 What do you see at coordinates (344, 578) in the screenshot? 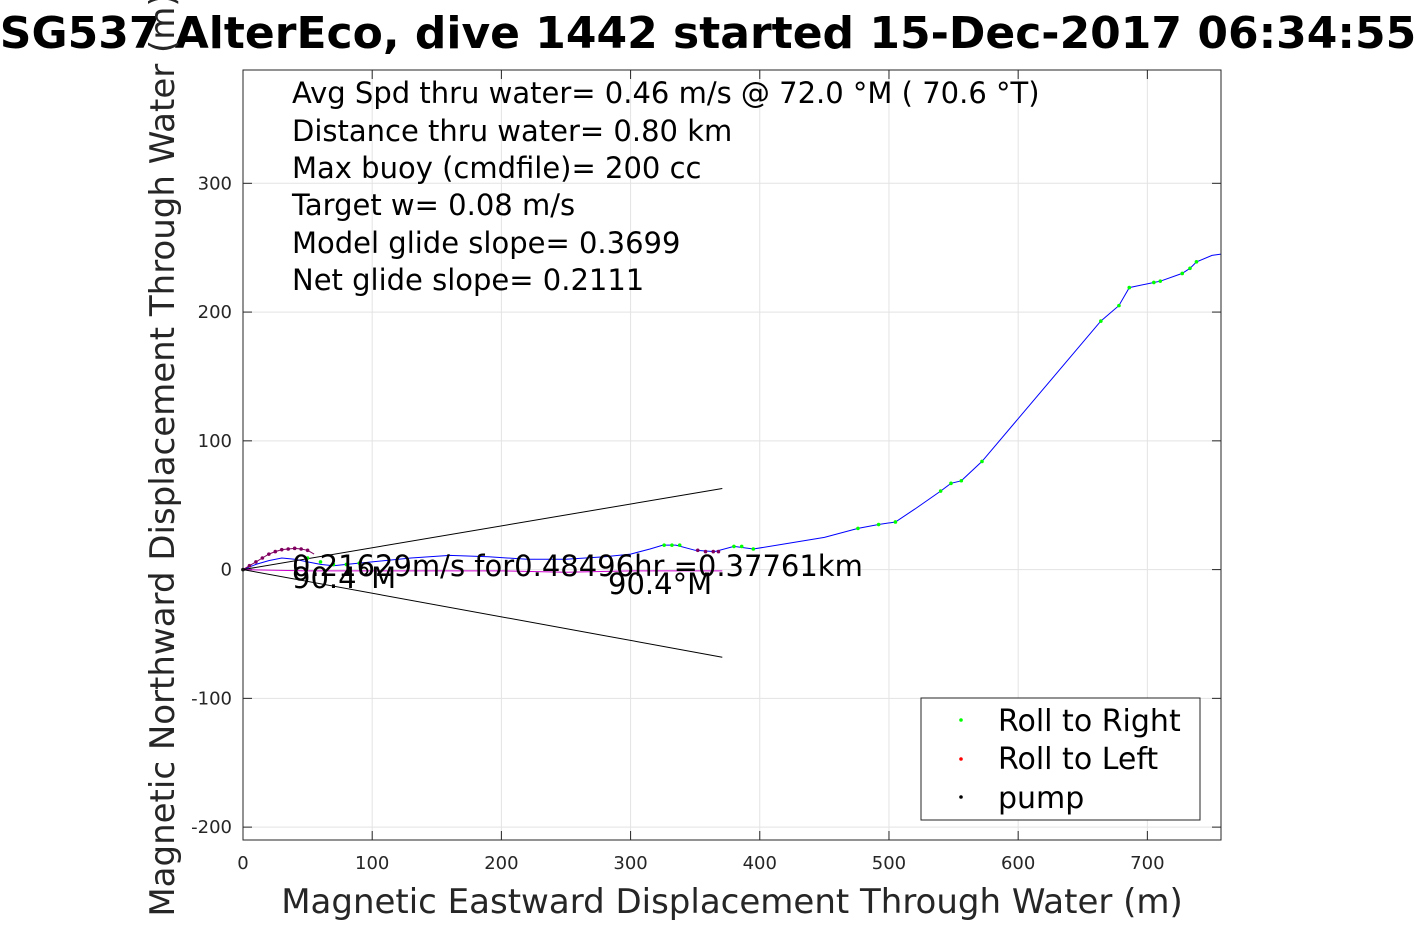
I see `heading-label-start: 90.4°M` at bounding box center [344, 578].